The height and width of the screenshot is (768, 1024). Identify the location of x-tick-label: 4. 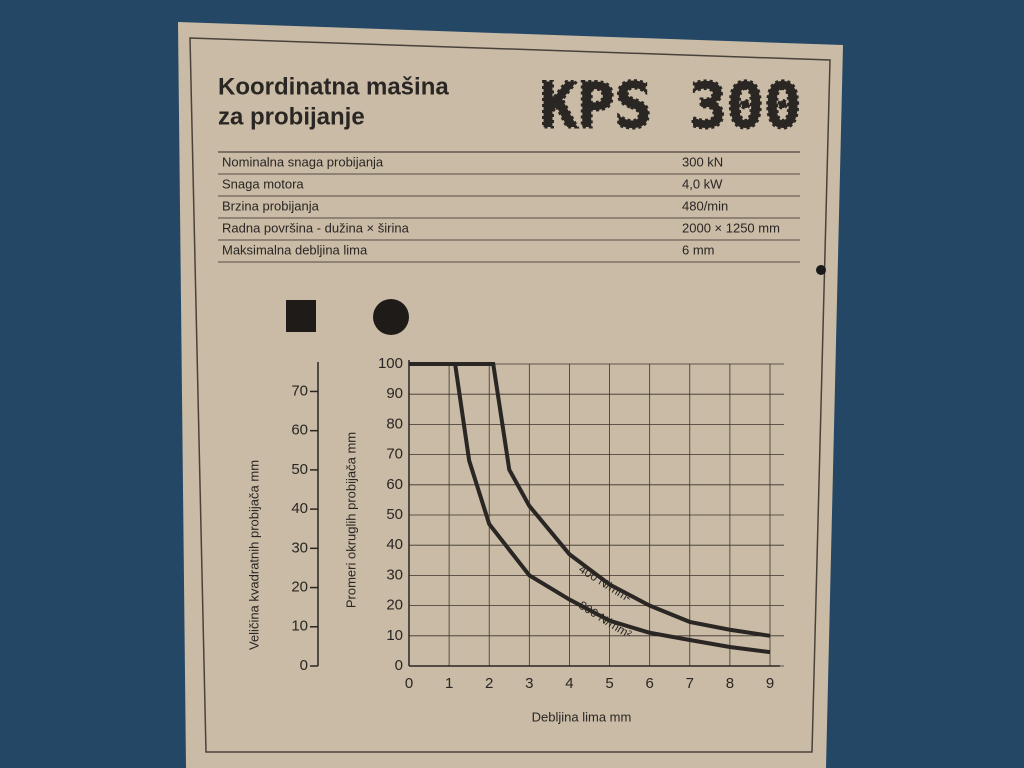
(569, 683).